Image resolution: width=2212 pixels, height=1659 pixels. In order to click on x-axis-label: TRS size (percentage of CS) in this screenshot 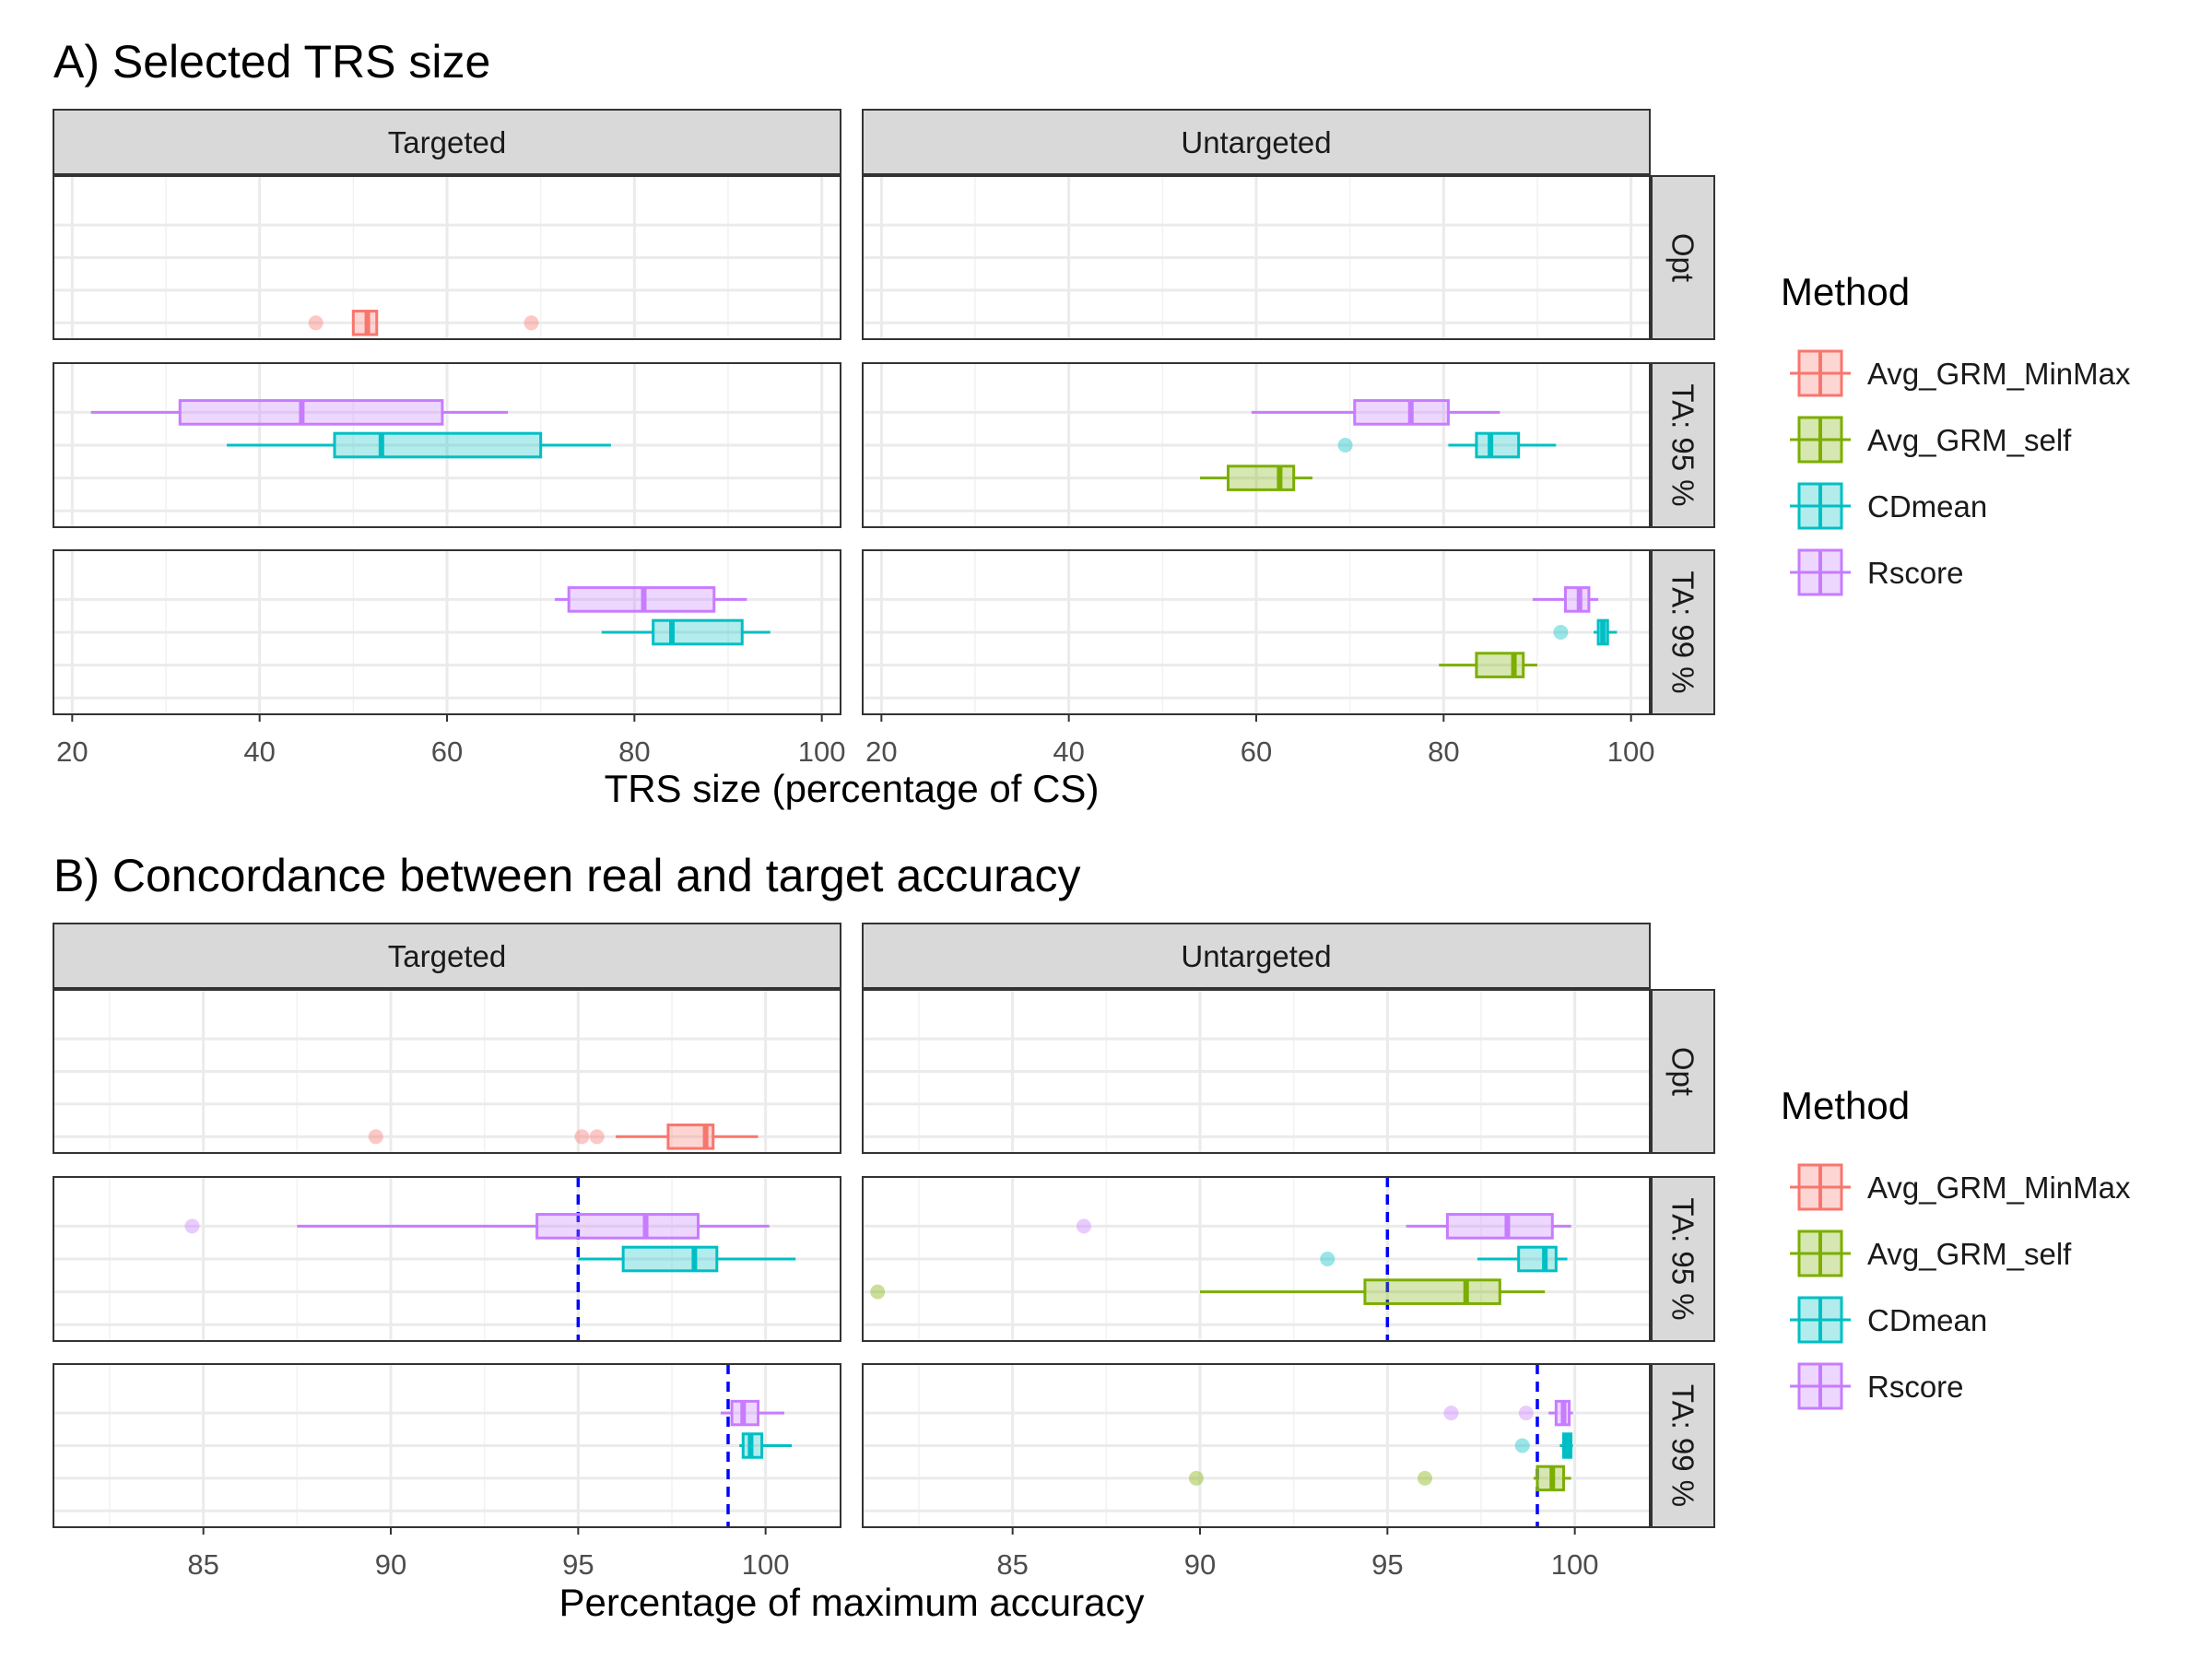, I will do `click(852, 788)`.